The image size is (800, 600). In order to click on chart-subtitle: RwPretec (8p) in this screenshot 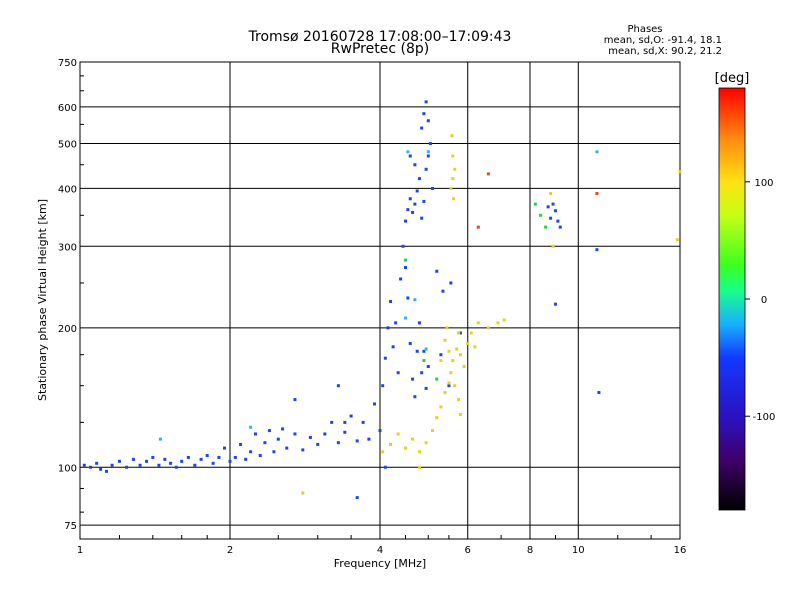, I will do `click(380, 49)`.